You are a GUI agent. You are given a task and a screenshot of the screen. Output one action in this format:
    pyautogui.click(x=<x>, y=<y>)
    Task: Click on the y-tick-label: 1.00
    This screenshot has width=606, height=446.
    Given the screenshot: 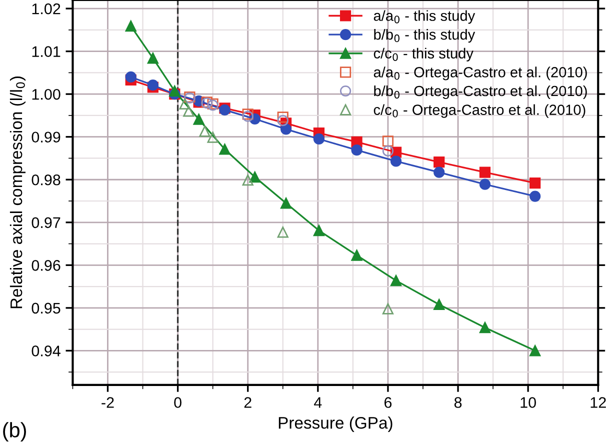 What is the action you would take?
    pyautogui.click(x=46, y=94)
    